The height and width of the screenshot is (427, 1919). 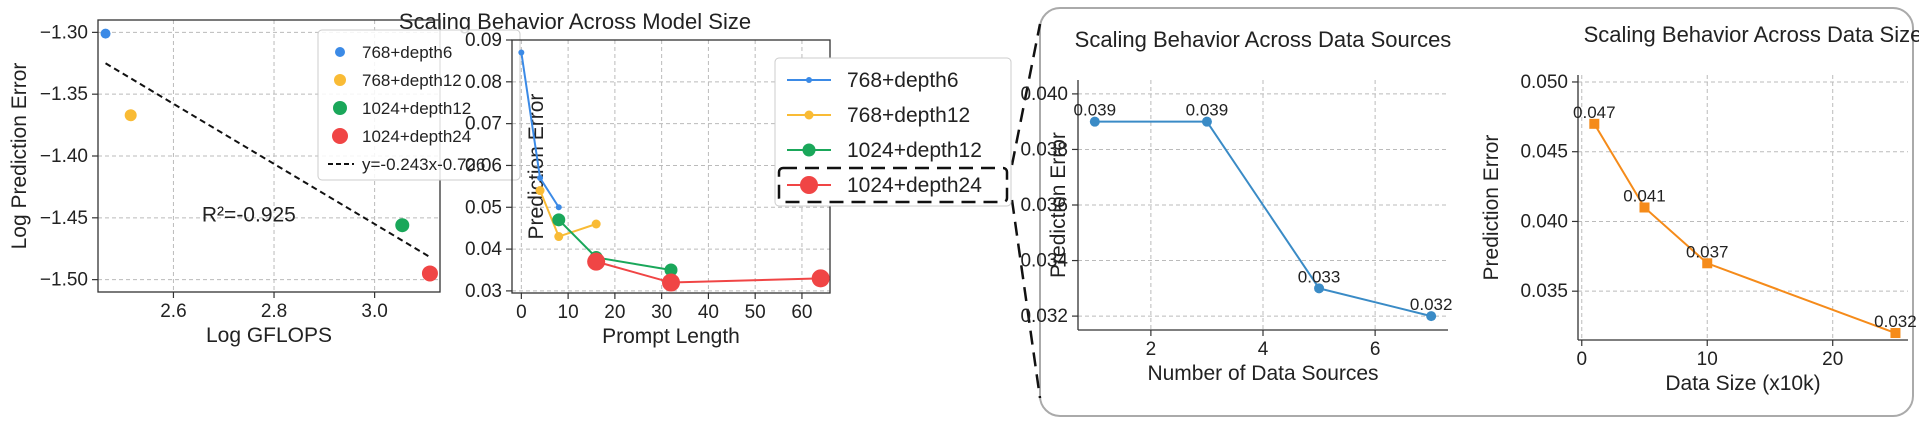 What do you see at coordinates (1751, 34) in the screenshot?
I see `chart-title: Scaling Behavior Across Data Size` at bounding box center [1751, 34].